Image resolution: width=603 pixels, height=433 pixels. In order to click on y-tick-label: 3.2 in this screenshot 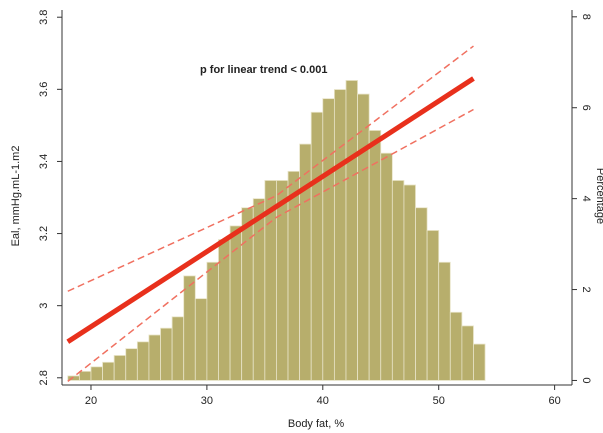, I will do `click(44, 233)`.